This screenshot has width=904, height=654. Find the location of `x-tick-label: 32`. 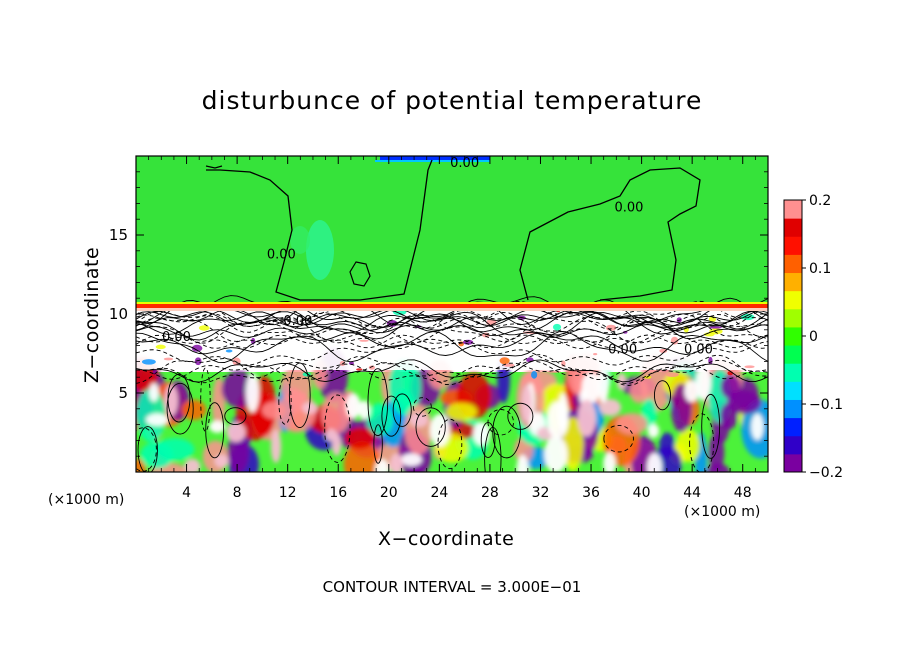

x-tick-label: 32 is located at coordinates (541, 493).